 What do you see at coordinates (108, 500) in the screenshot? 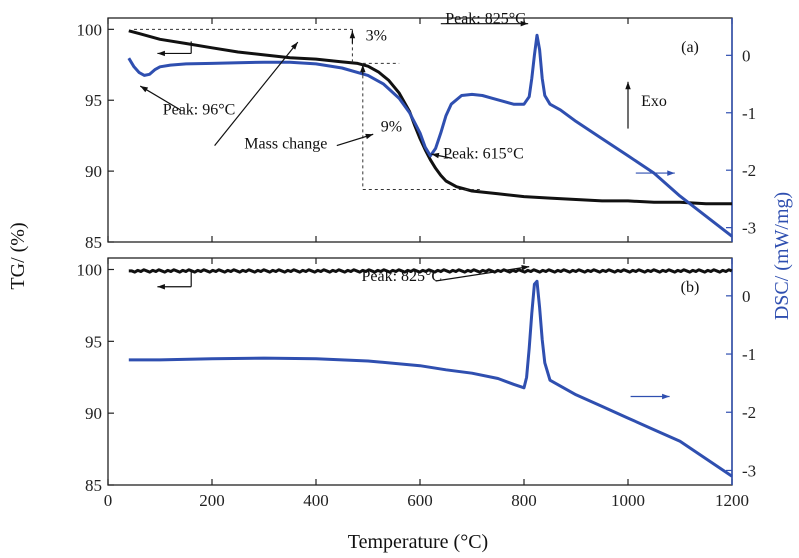
I see `x-tick-label: 0` at bounding box center [108, 500].